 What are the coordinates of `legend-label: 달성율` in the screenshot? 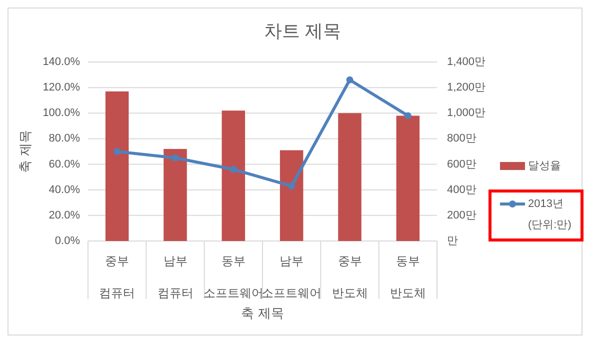 It's located at (544, 166).